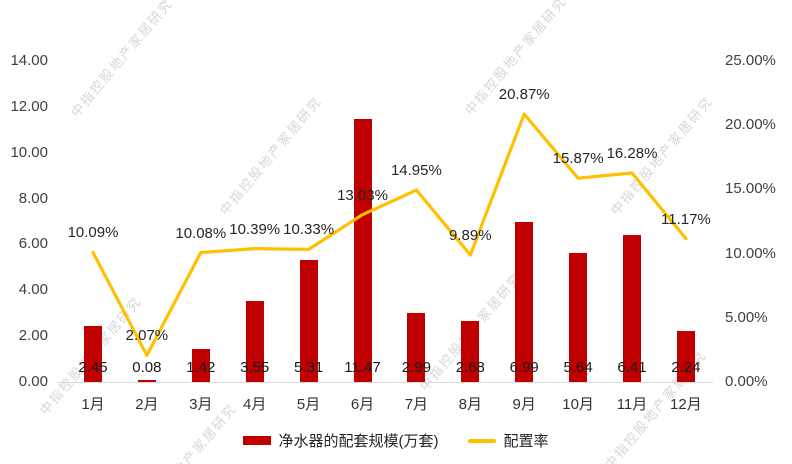 The image size is (792, 464). Describe the element at coordinates (524, 367) in the screenshot. I see `bar-value-label: 6.99` at that location.